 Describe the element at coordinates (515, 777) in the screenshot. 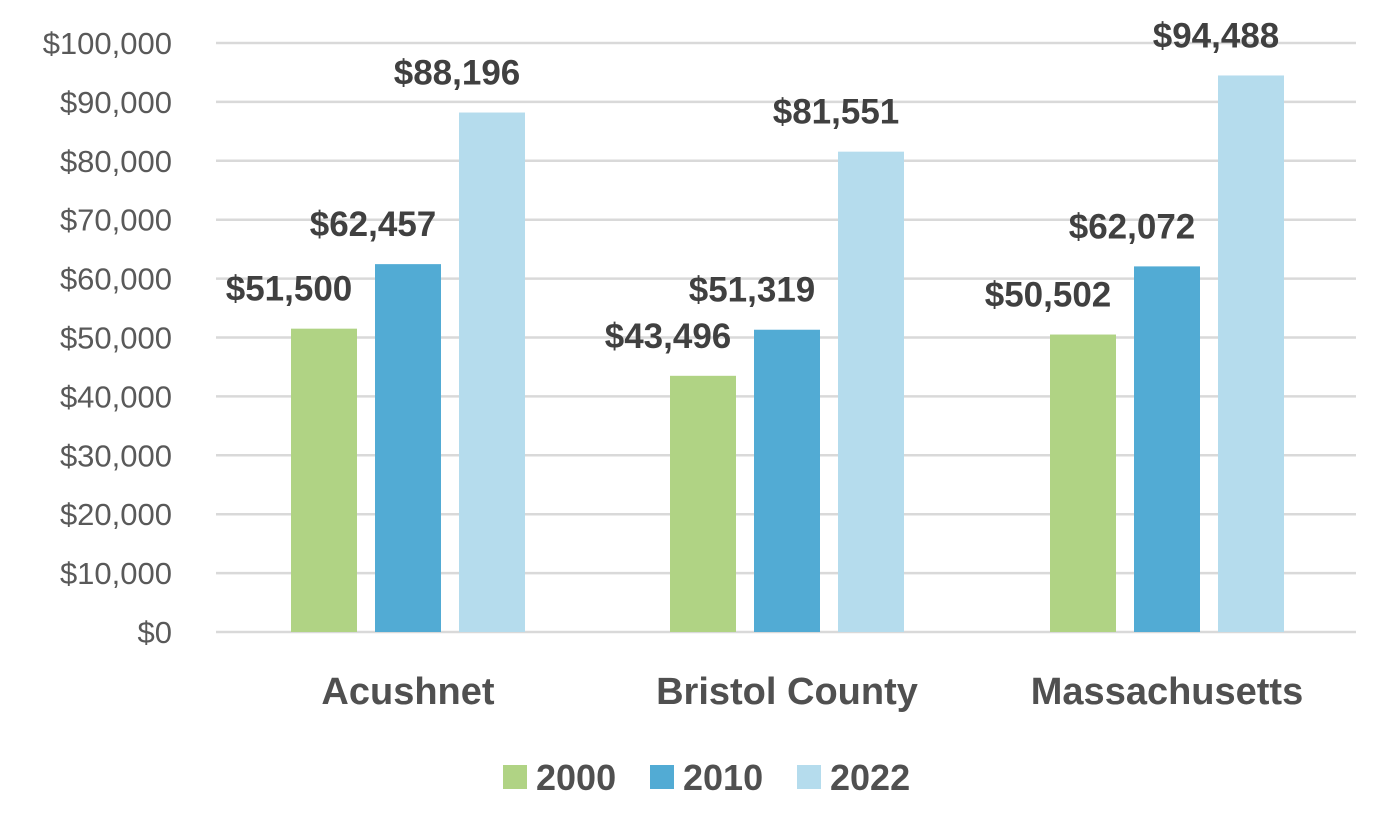

I see `legend-swatch-2000` at that location.